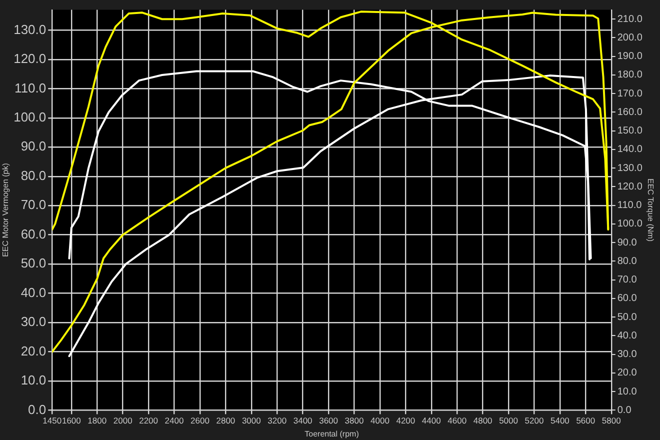 This screenshot has height=440, width=660. I want to click on x-tick-label: 5800, so click(612, 421).